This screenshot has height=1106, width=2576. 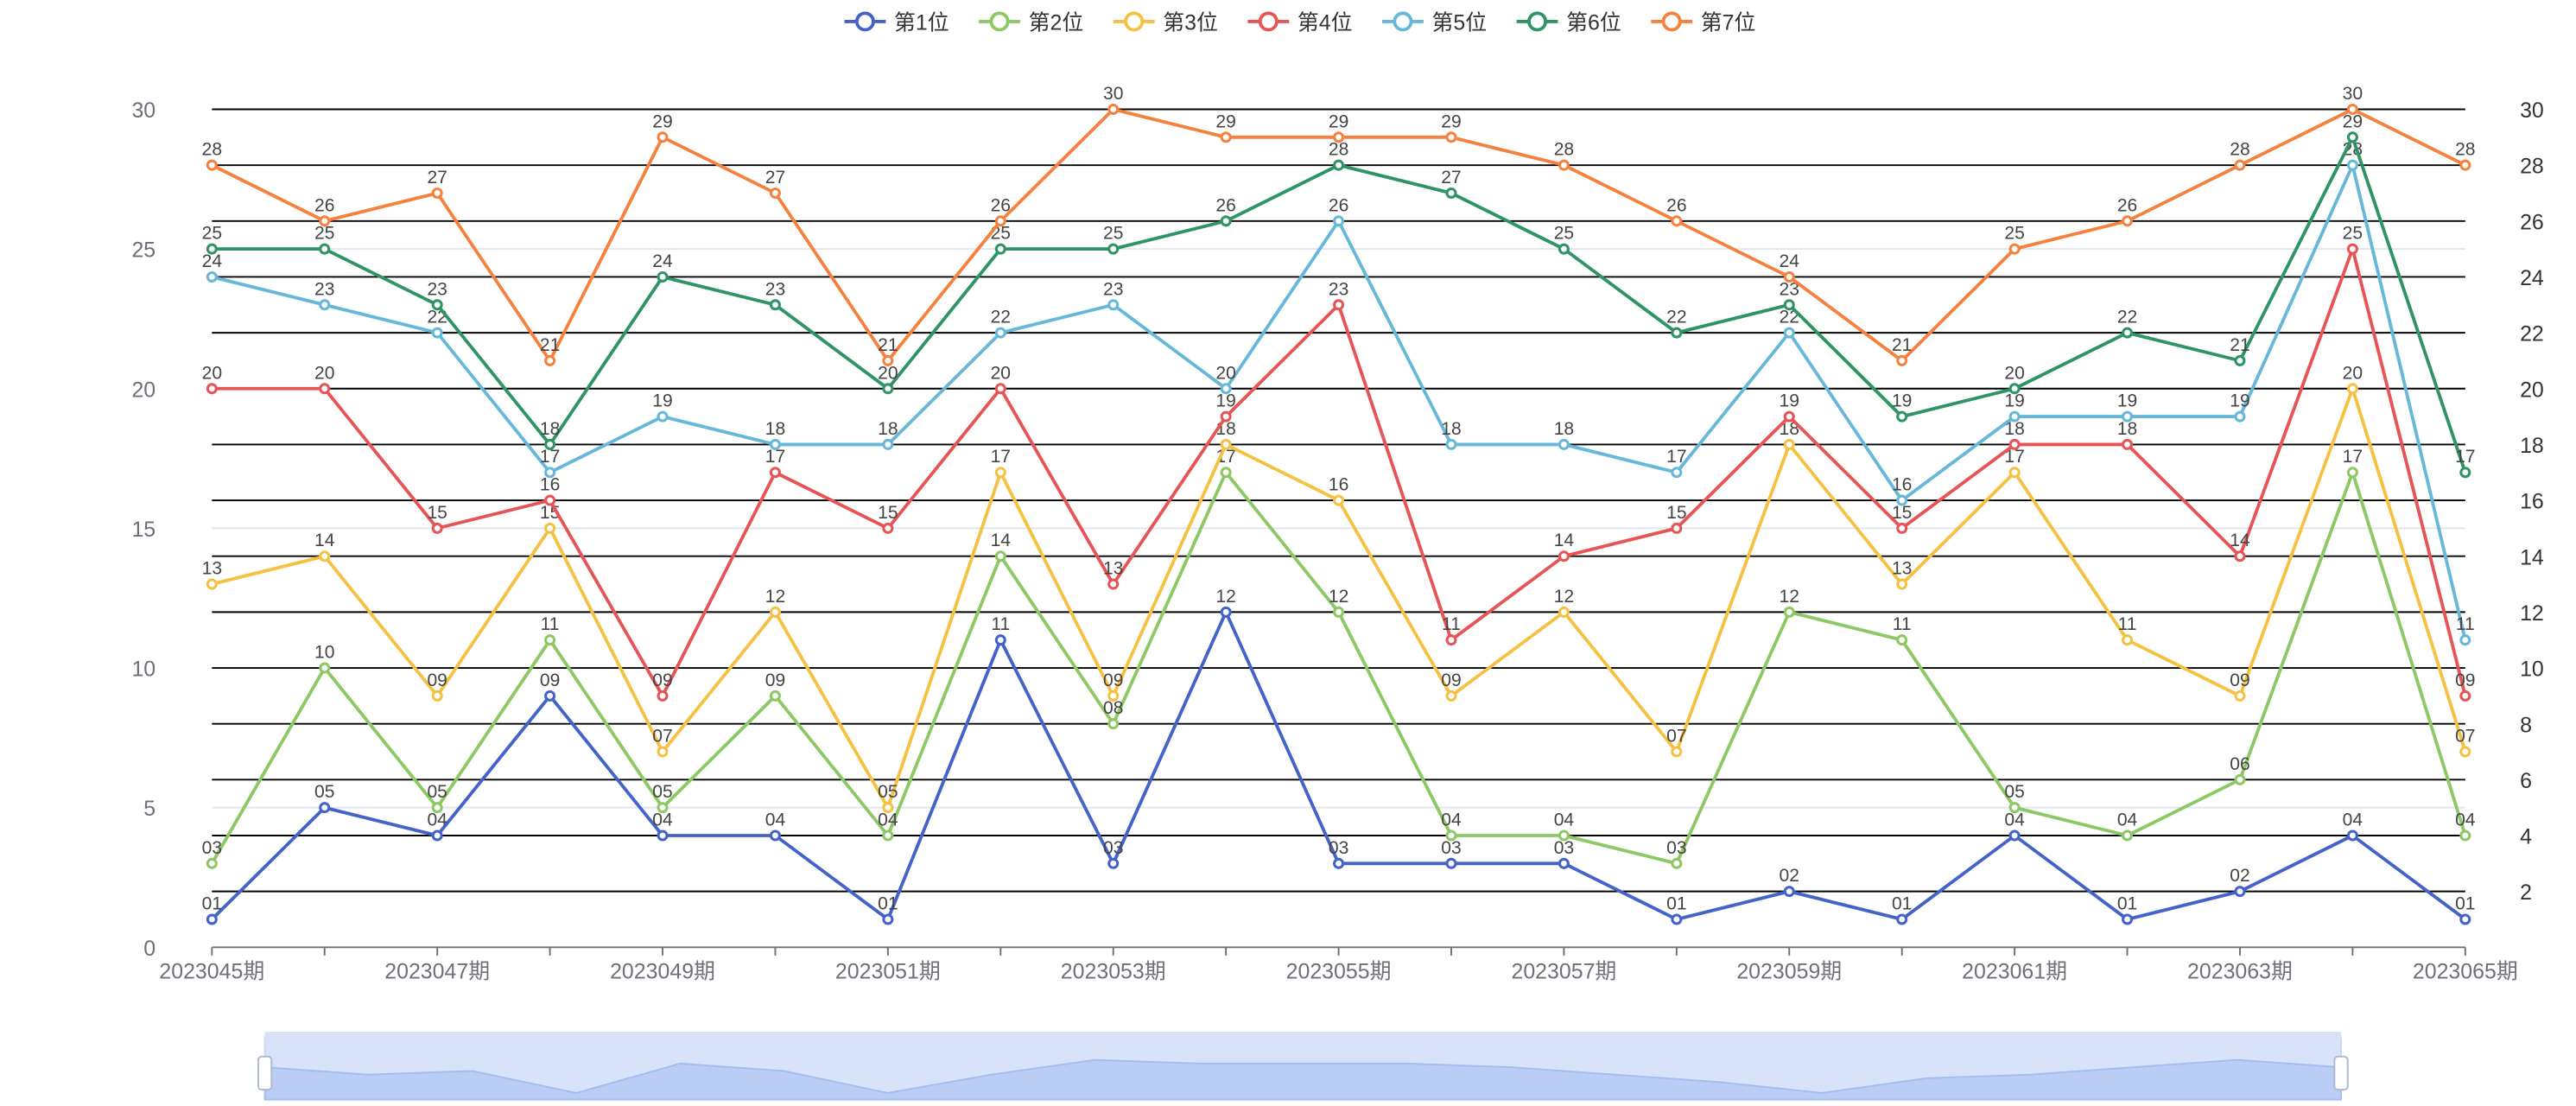 I want to click on zoom-slider-move-bar, so click(x=1303, y=1037).